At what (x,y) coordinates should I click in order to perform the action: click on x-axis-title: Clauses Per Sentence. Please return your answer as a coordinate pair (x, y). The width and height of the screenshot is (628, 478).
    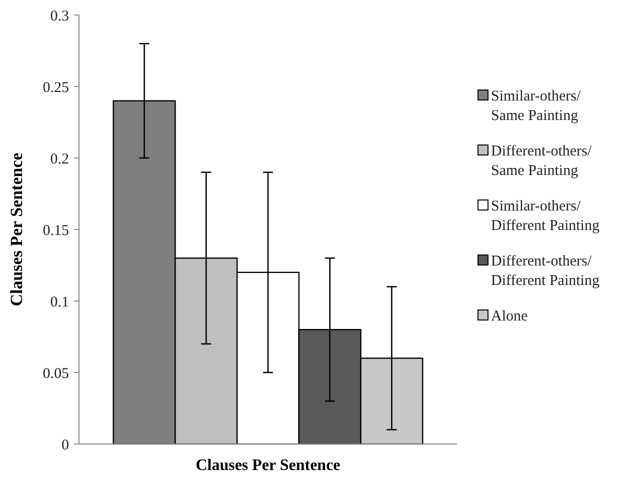
    Looking at the image, I should click on (268, 465).